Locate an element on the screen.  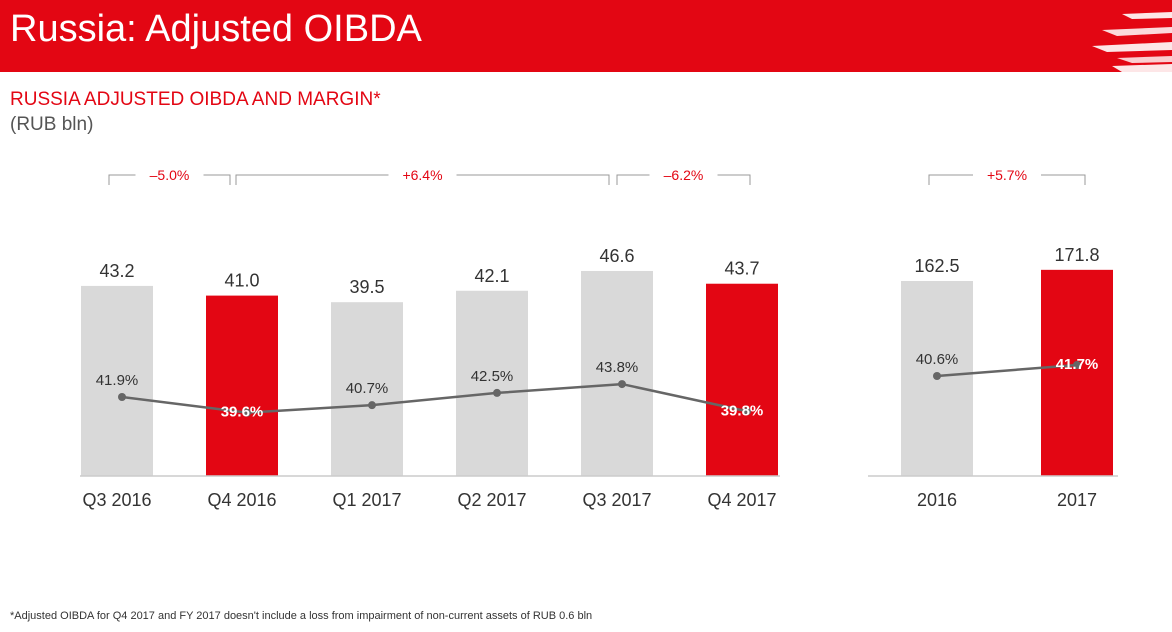
bar-value-label: 42.1 is located at coordinates (491, 276).